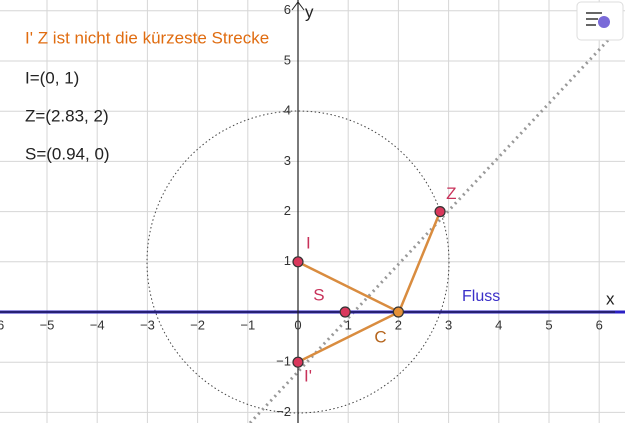  What do you see at coordinates (283, 361) in the screenshot?
I see `y-tick-label: −1` at bounding box center [283, 361].